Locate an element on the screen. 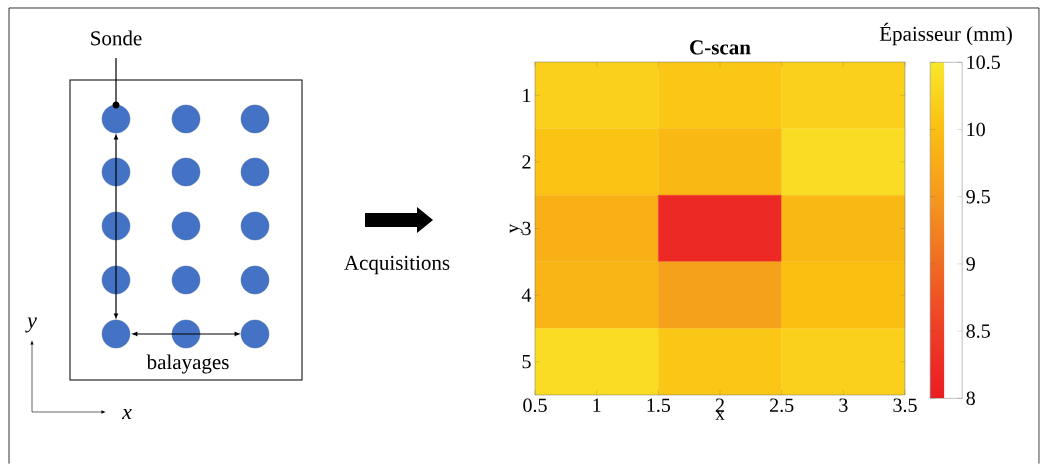 The image size is (1047, 464). color-bar-label: 10 is located at coordinates (976, 129).